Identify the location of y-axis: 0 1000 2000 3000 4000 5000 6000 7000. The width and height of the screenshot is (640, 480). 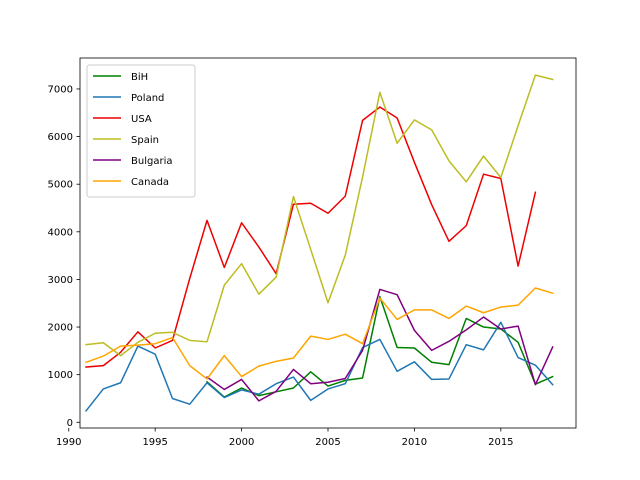
(64, 256).